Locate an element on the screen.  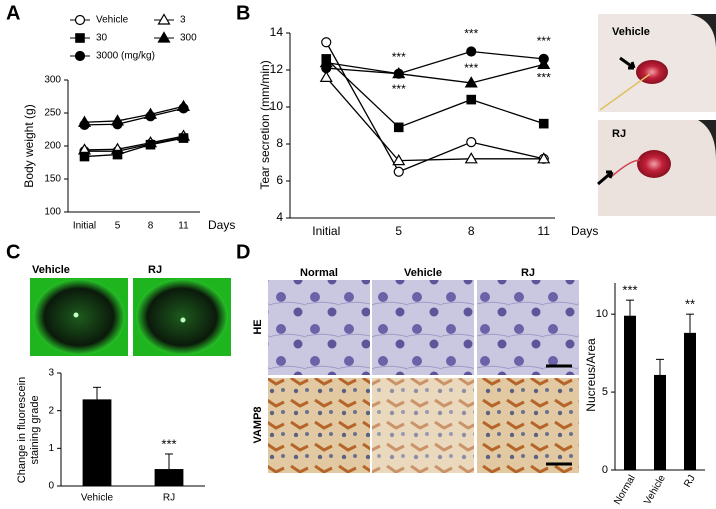
panel-label: A is located at coordinates (13, 13).